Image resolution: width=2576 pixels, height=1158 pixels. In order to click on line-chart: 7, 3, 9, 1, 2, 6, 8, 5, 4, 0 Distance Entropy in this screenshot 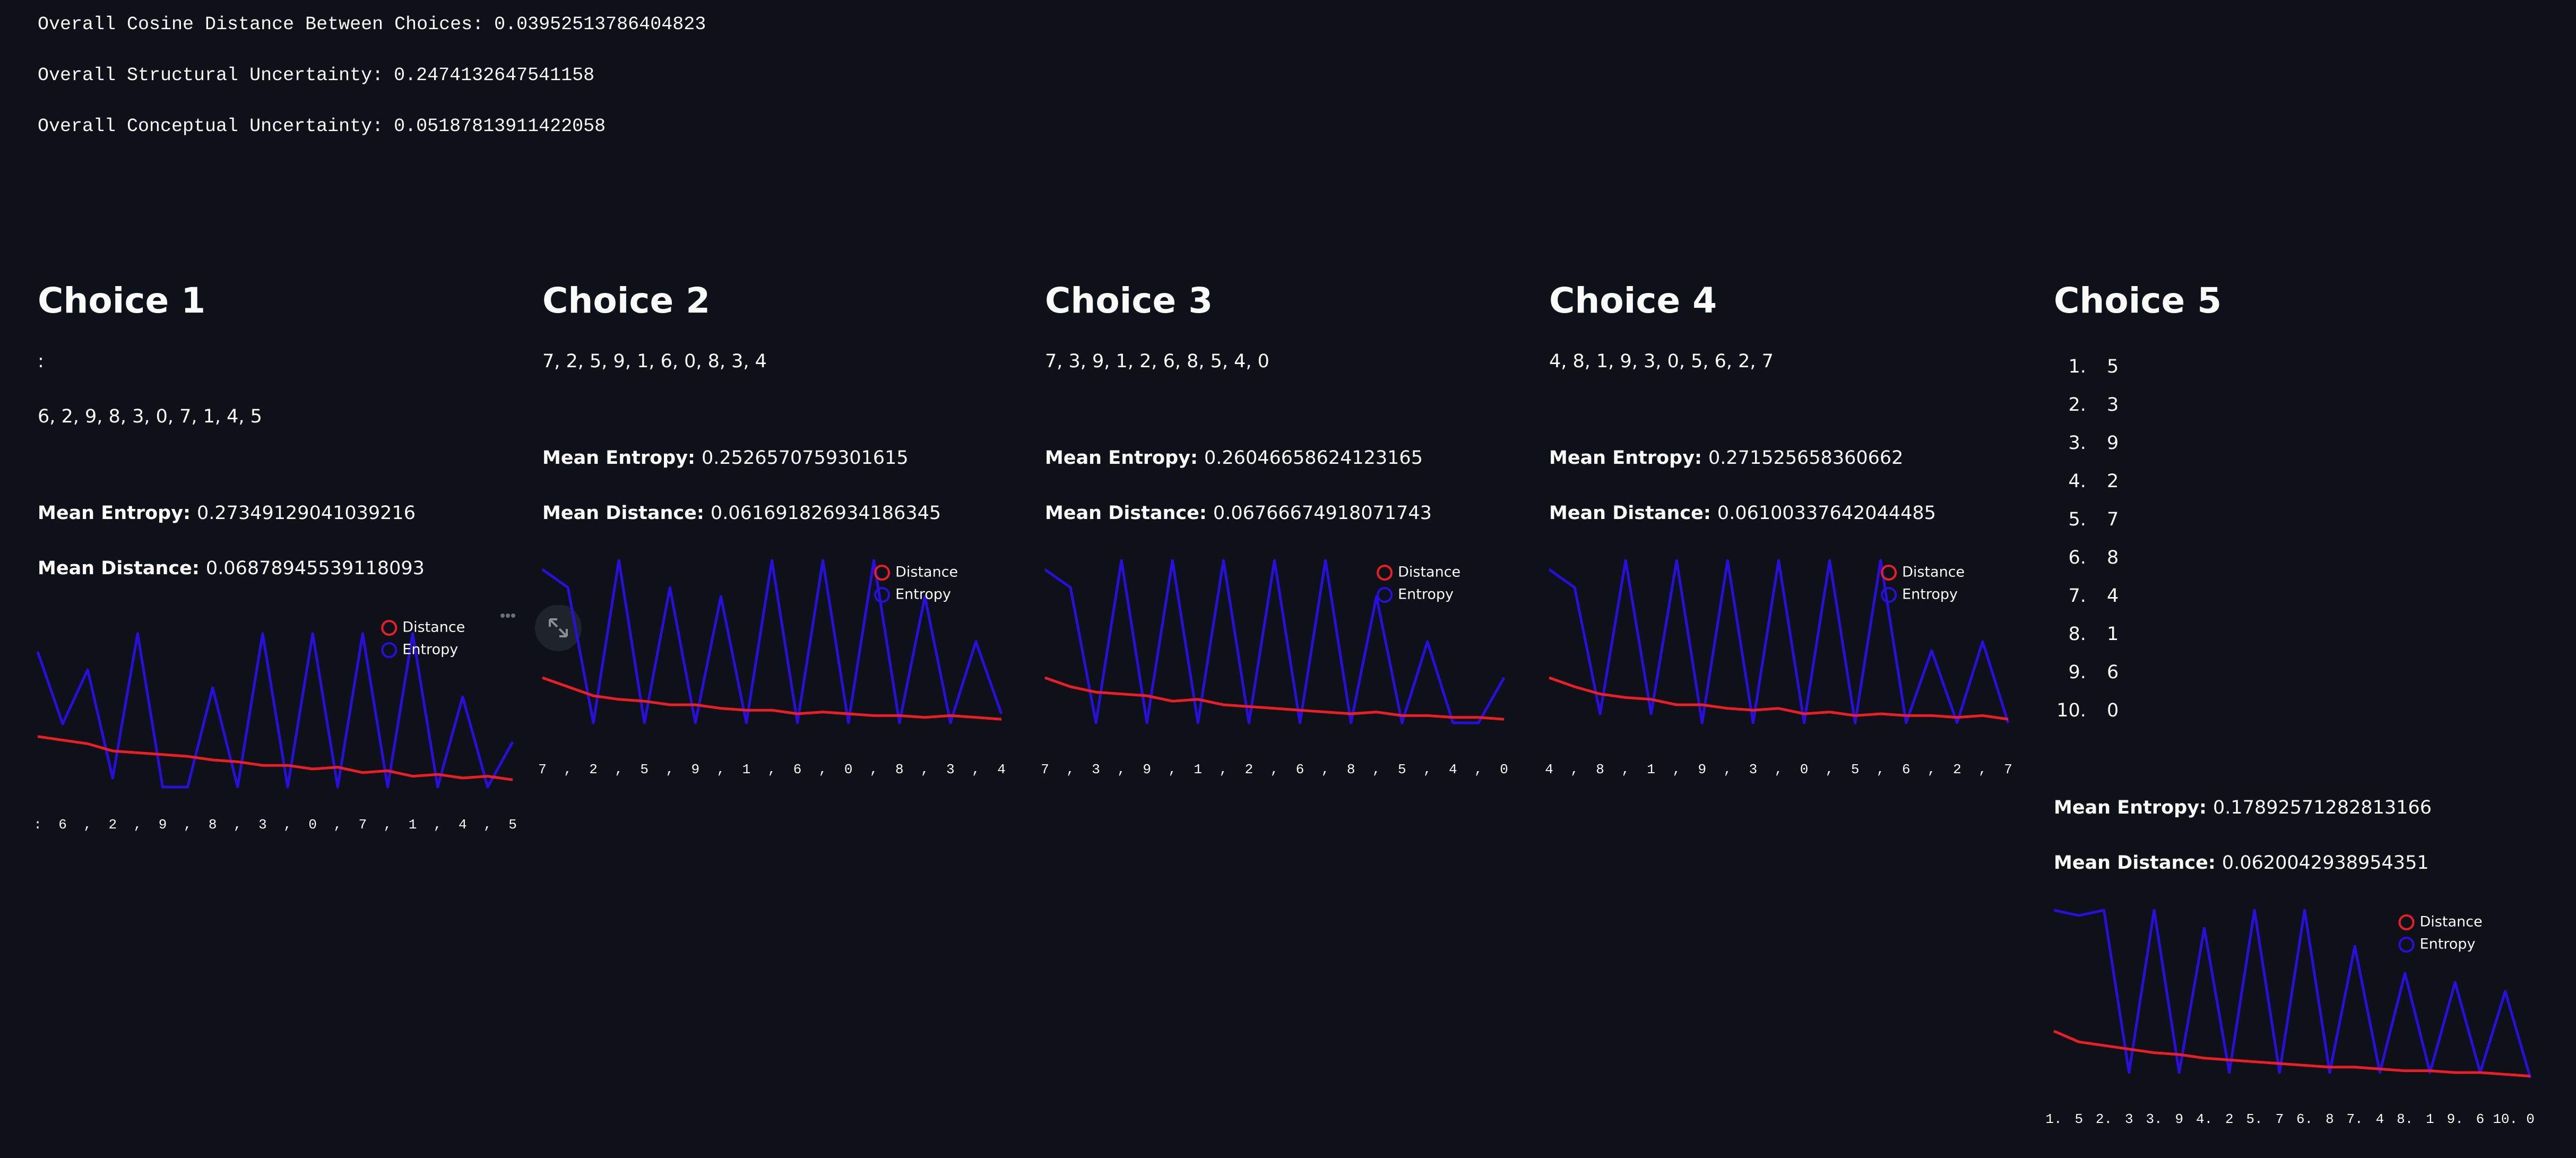, I will do `click(1274, 668)`.